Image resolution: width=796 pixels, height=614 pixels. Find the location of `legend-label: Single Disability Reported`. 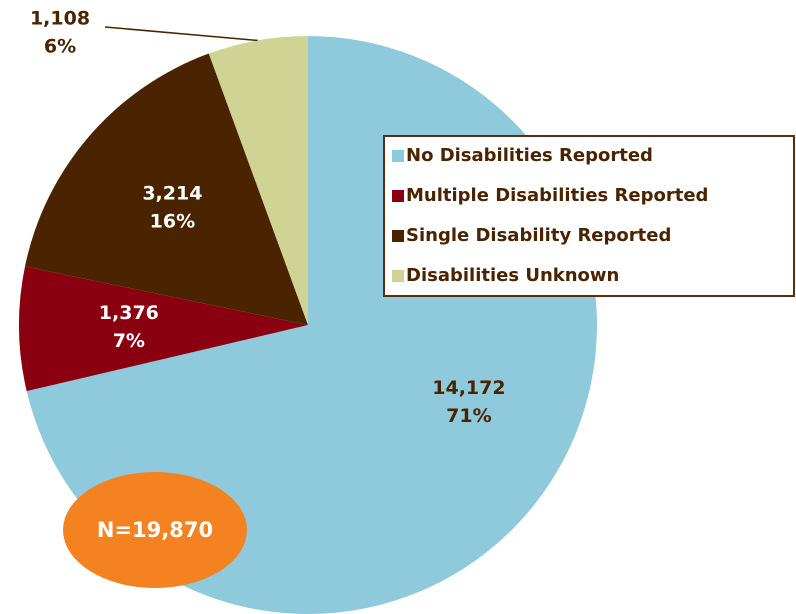

legend-label: Single Disability Reported is located at coordinates (538, 235).